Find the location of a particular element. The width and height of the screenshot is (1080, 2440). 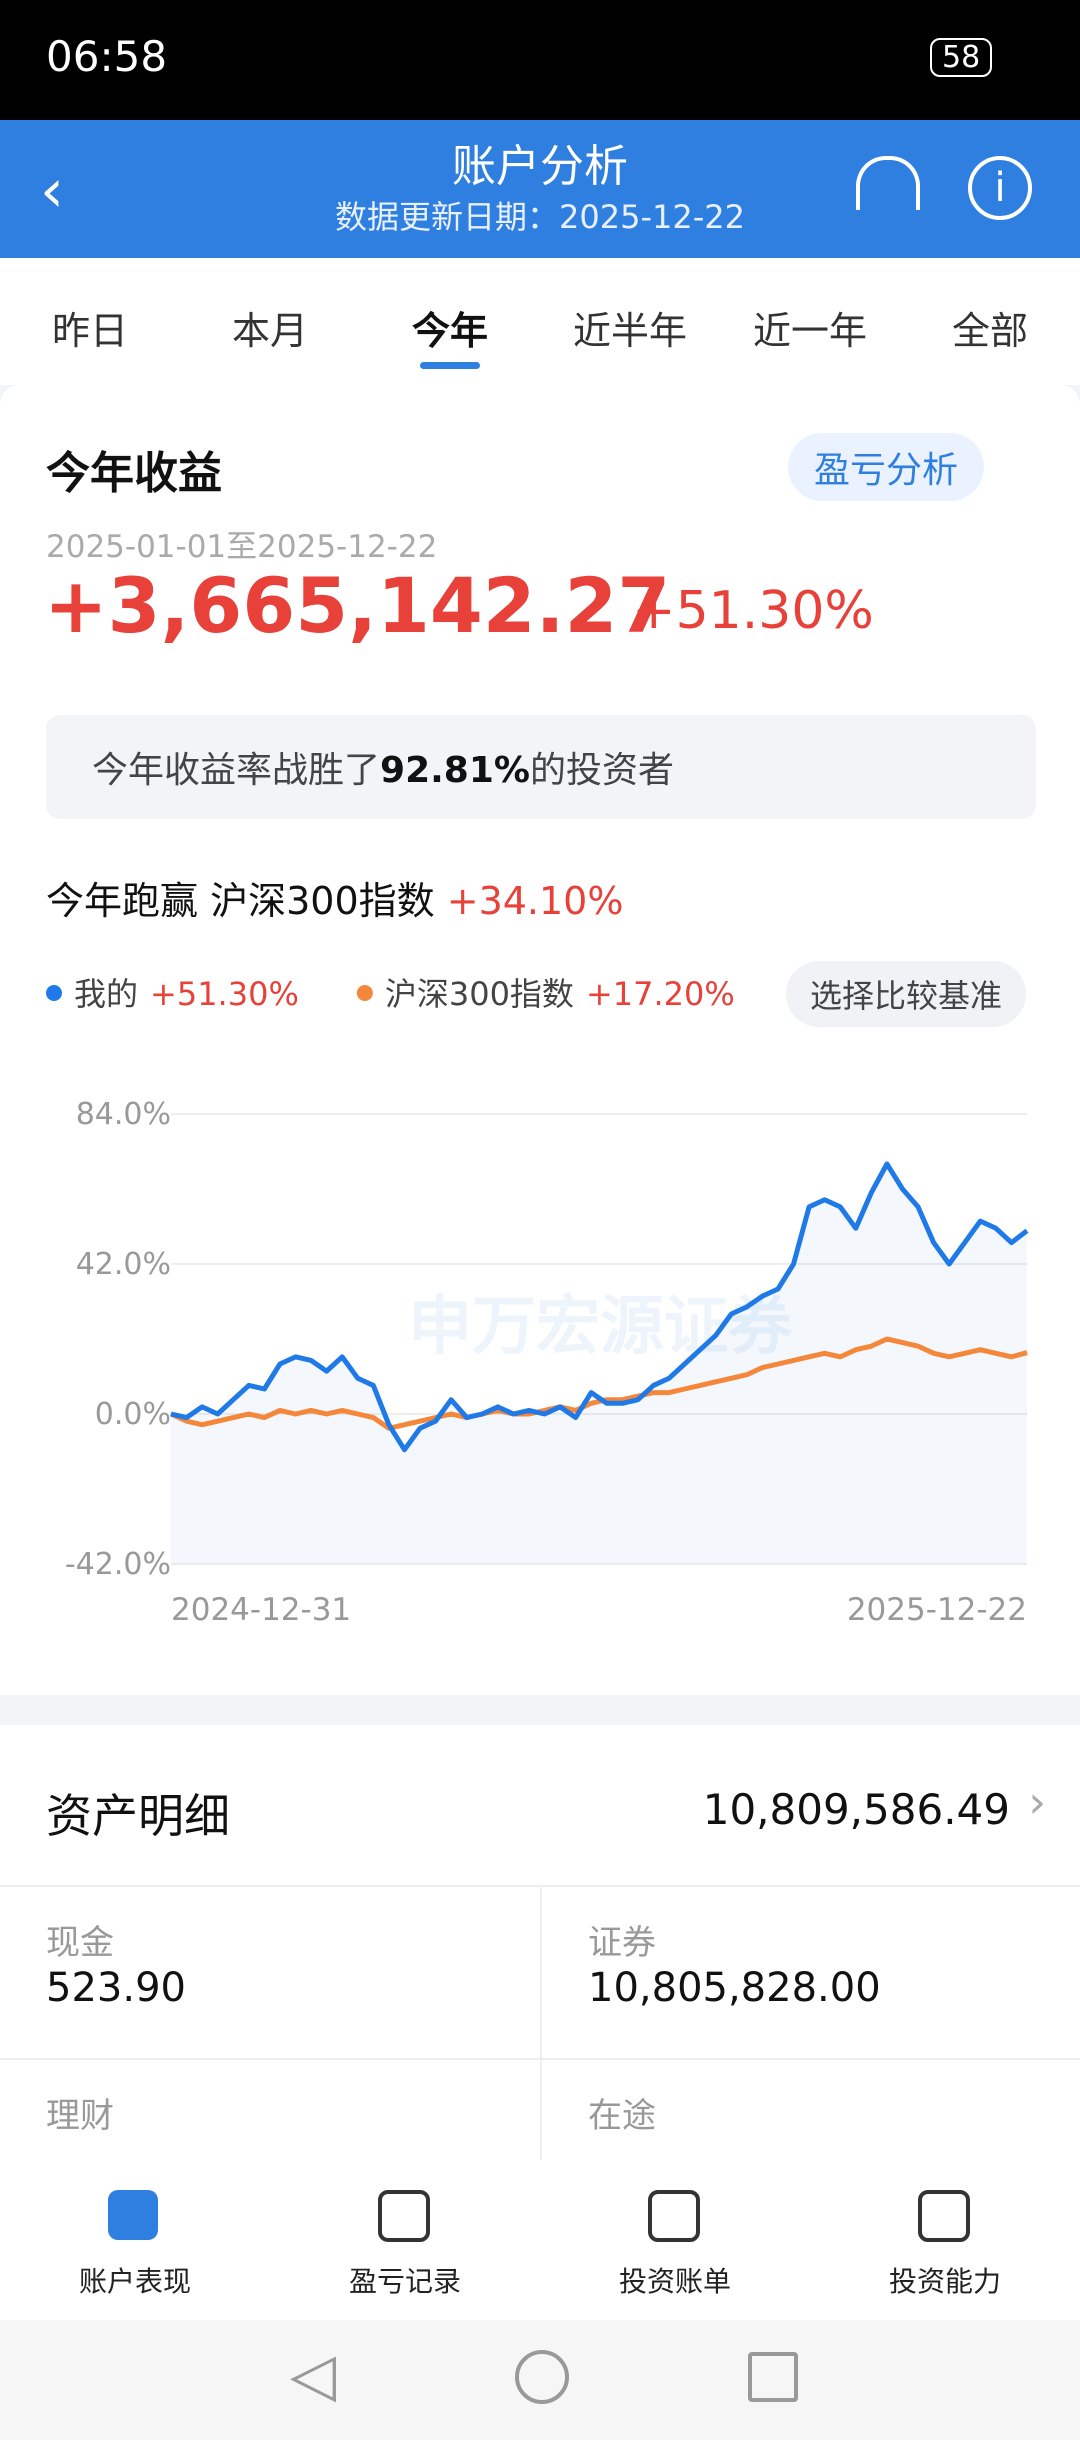

back: ‹ is located at coordinates (52, 191).